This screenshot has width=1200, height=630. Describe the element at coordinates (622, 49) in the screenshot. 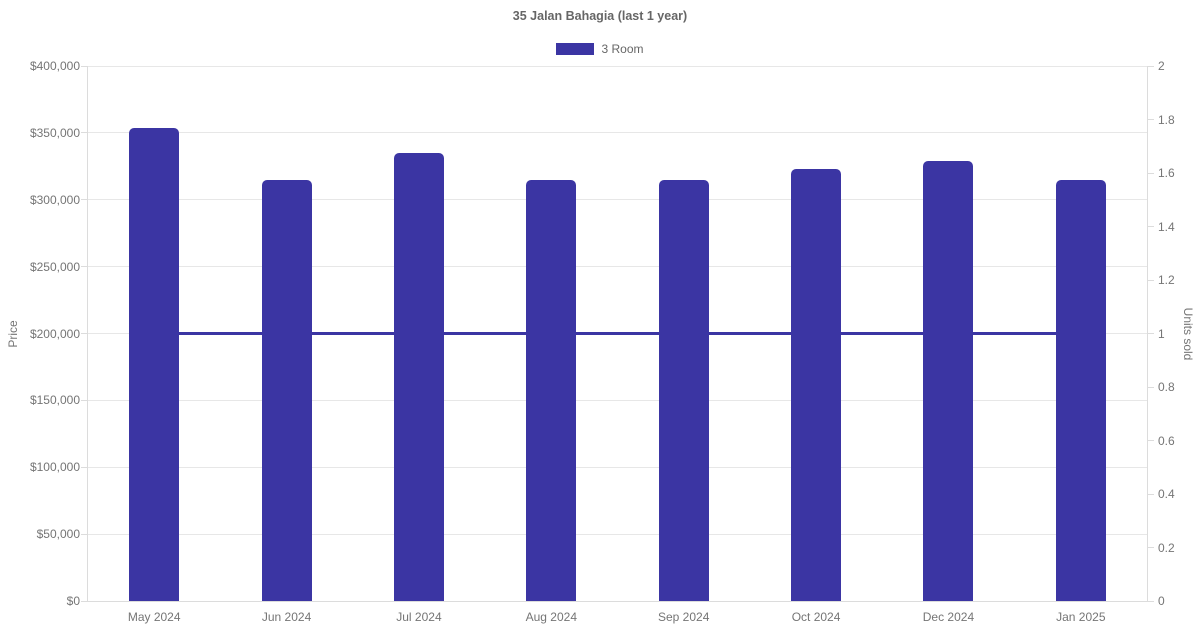

I see `legend-item-label: 3 Room` at that location.